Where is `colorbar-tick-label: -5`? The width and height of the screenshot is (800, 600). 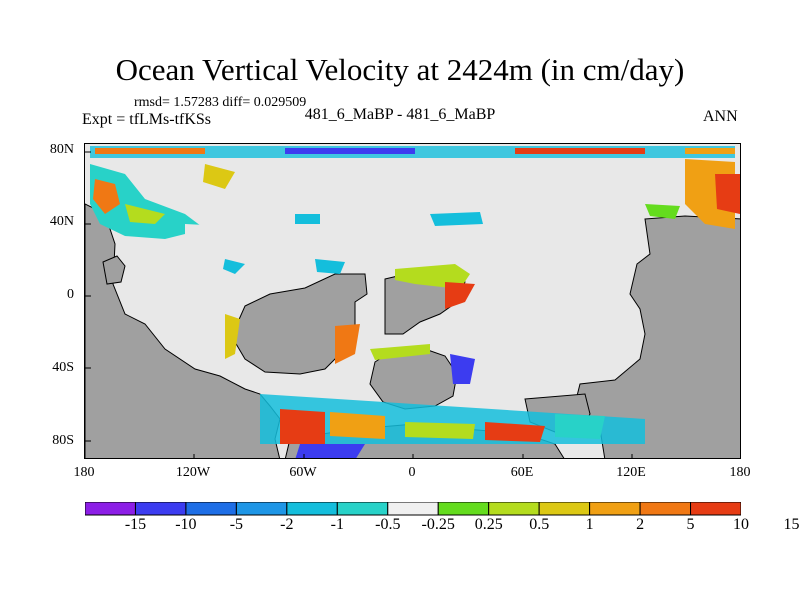 colorbar-tick-label: -5 is located at coordinates (236, 524).